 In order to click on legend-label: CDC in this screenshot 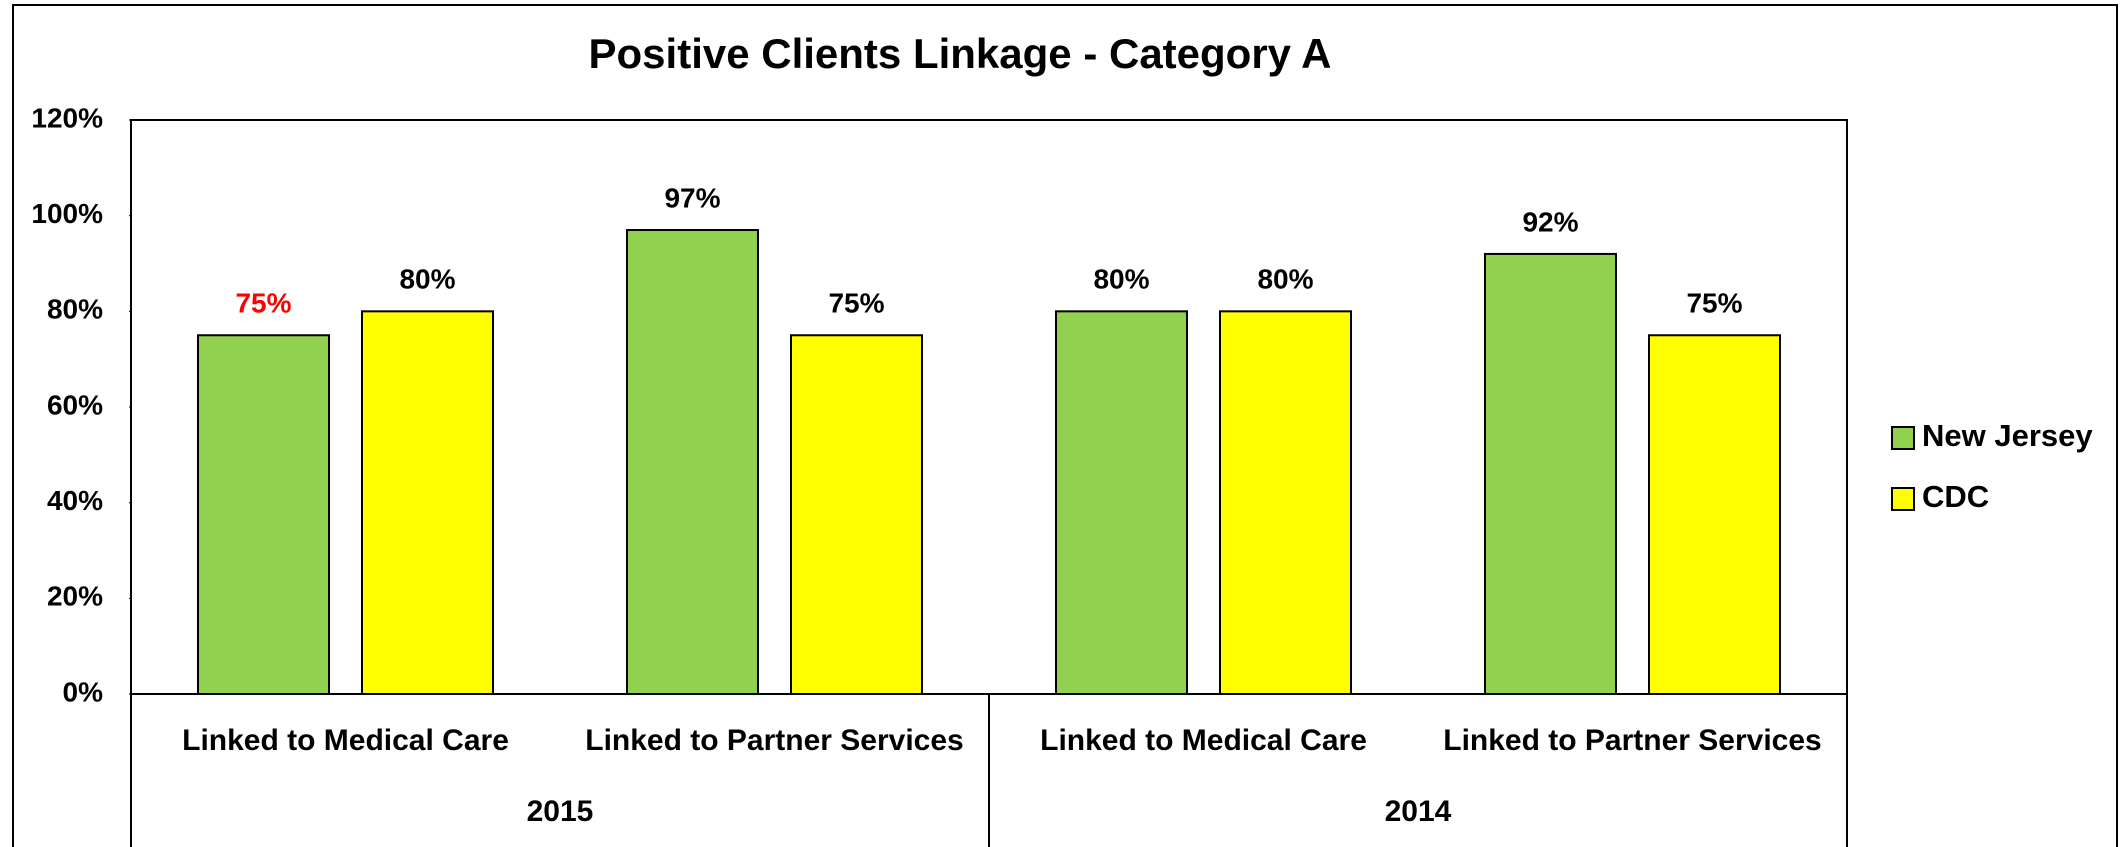, I will do `click(1955, 496)`.